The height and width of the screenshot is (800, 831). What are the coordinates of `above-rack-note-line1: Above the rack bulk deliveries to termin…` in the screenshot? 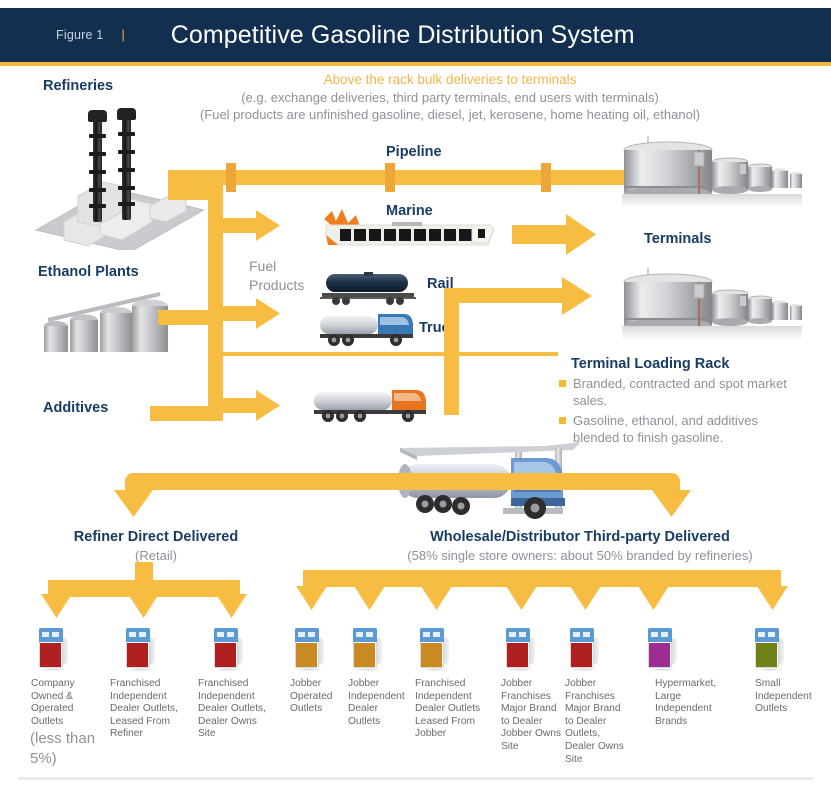 It's located at (450, 79).